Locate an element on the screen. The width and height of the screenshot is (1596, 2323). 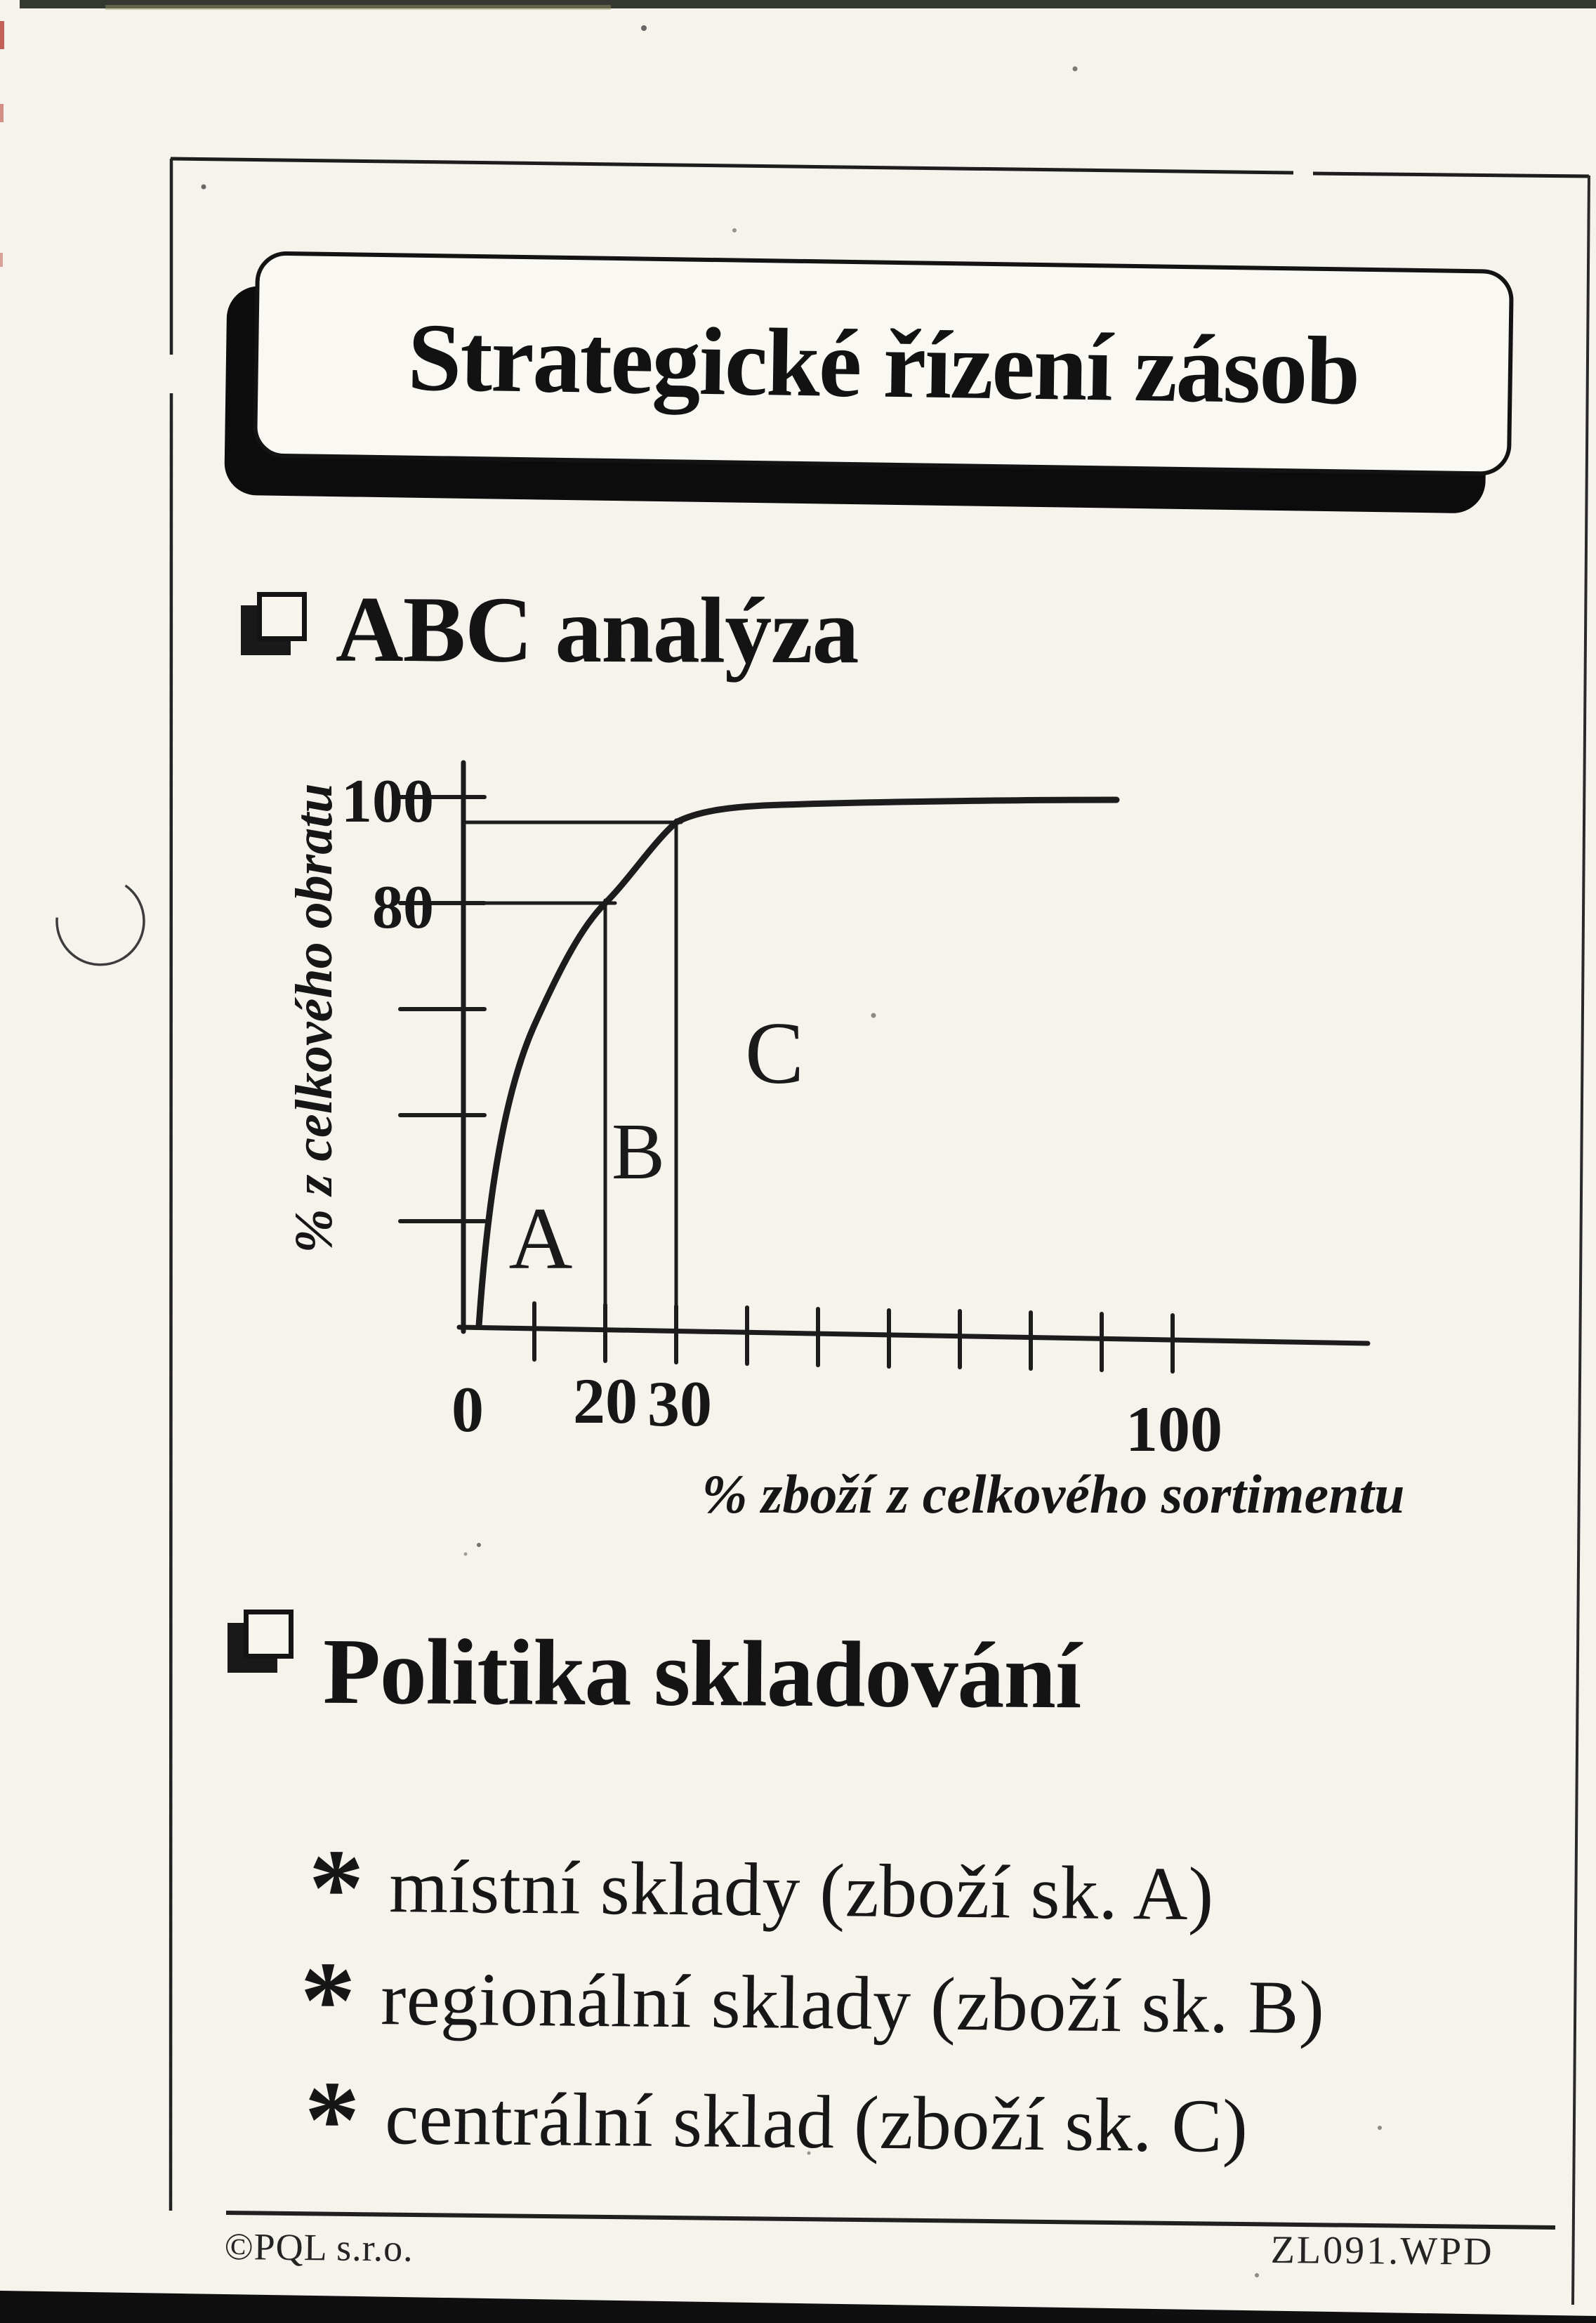
y-tick-label-100: 100 is located at coordinates (387, 802).